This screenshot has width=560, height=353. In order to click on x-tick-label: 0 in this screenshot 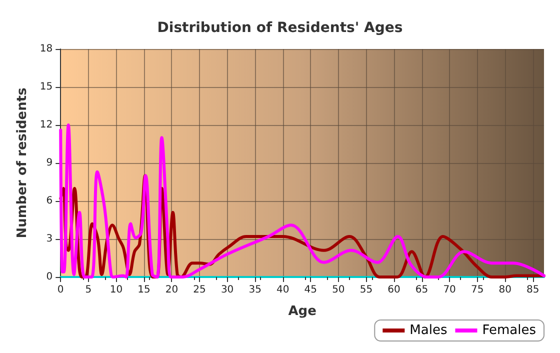, I will do `click(60, 290)`.